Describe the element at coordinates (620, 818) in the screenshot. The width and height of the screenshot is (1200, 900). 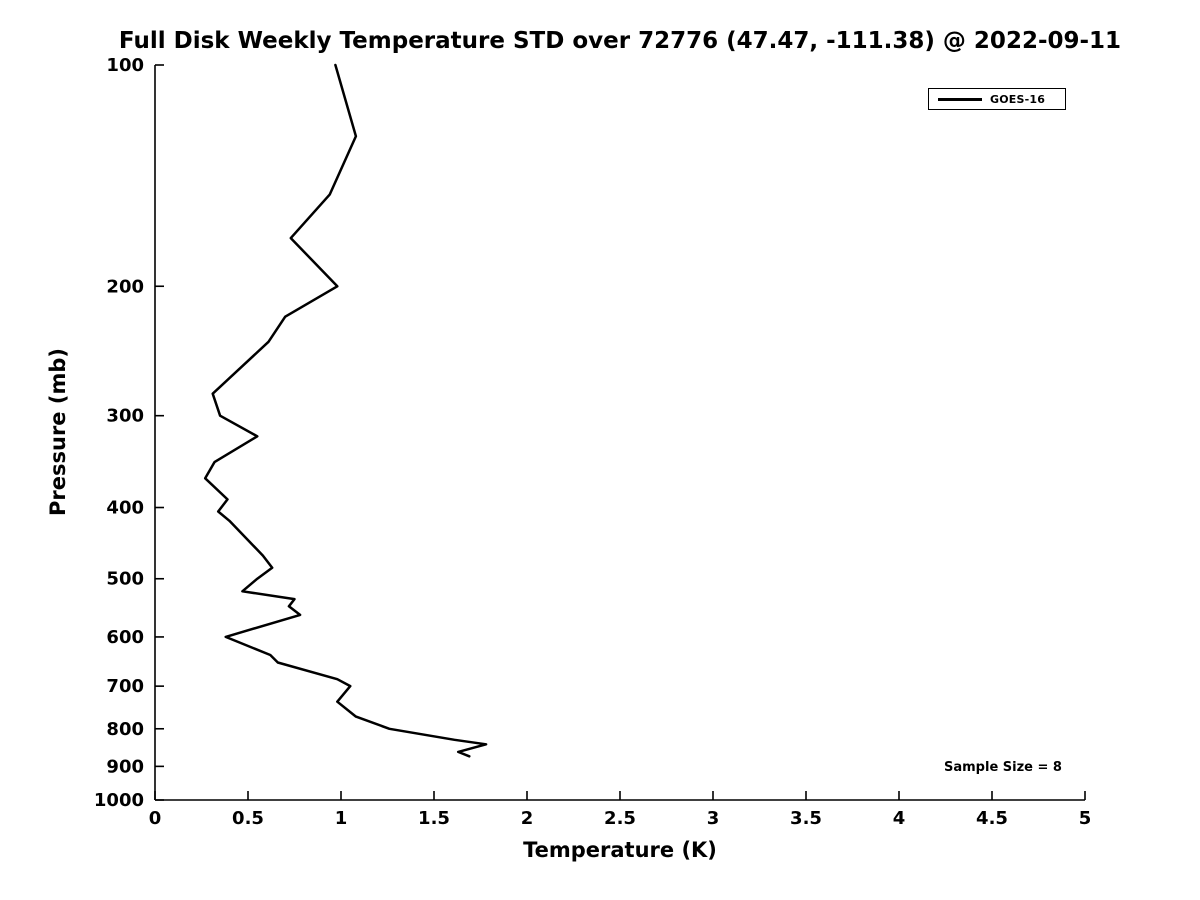
I see `x-tick-label: 2.5` at that location.